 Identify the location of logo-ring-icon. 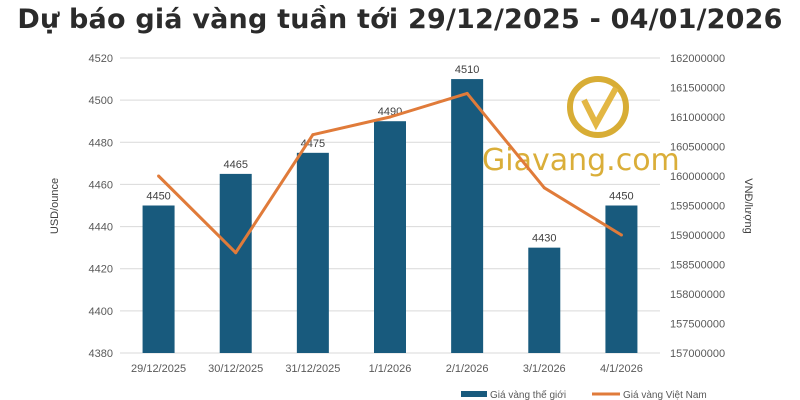
(598, 107).